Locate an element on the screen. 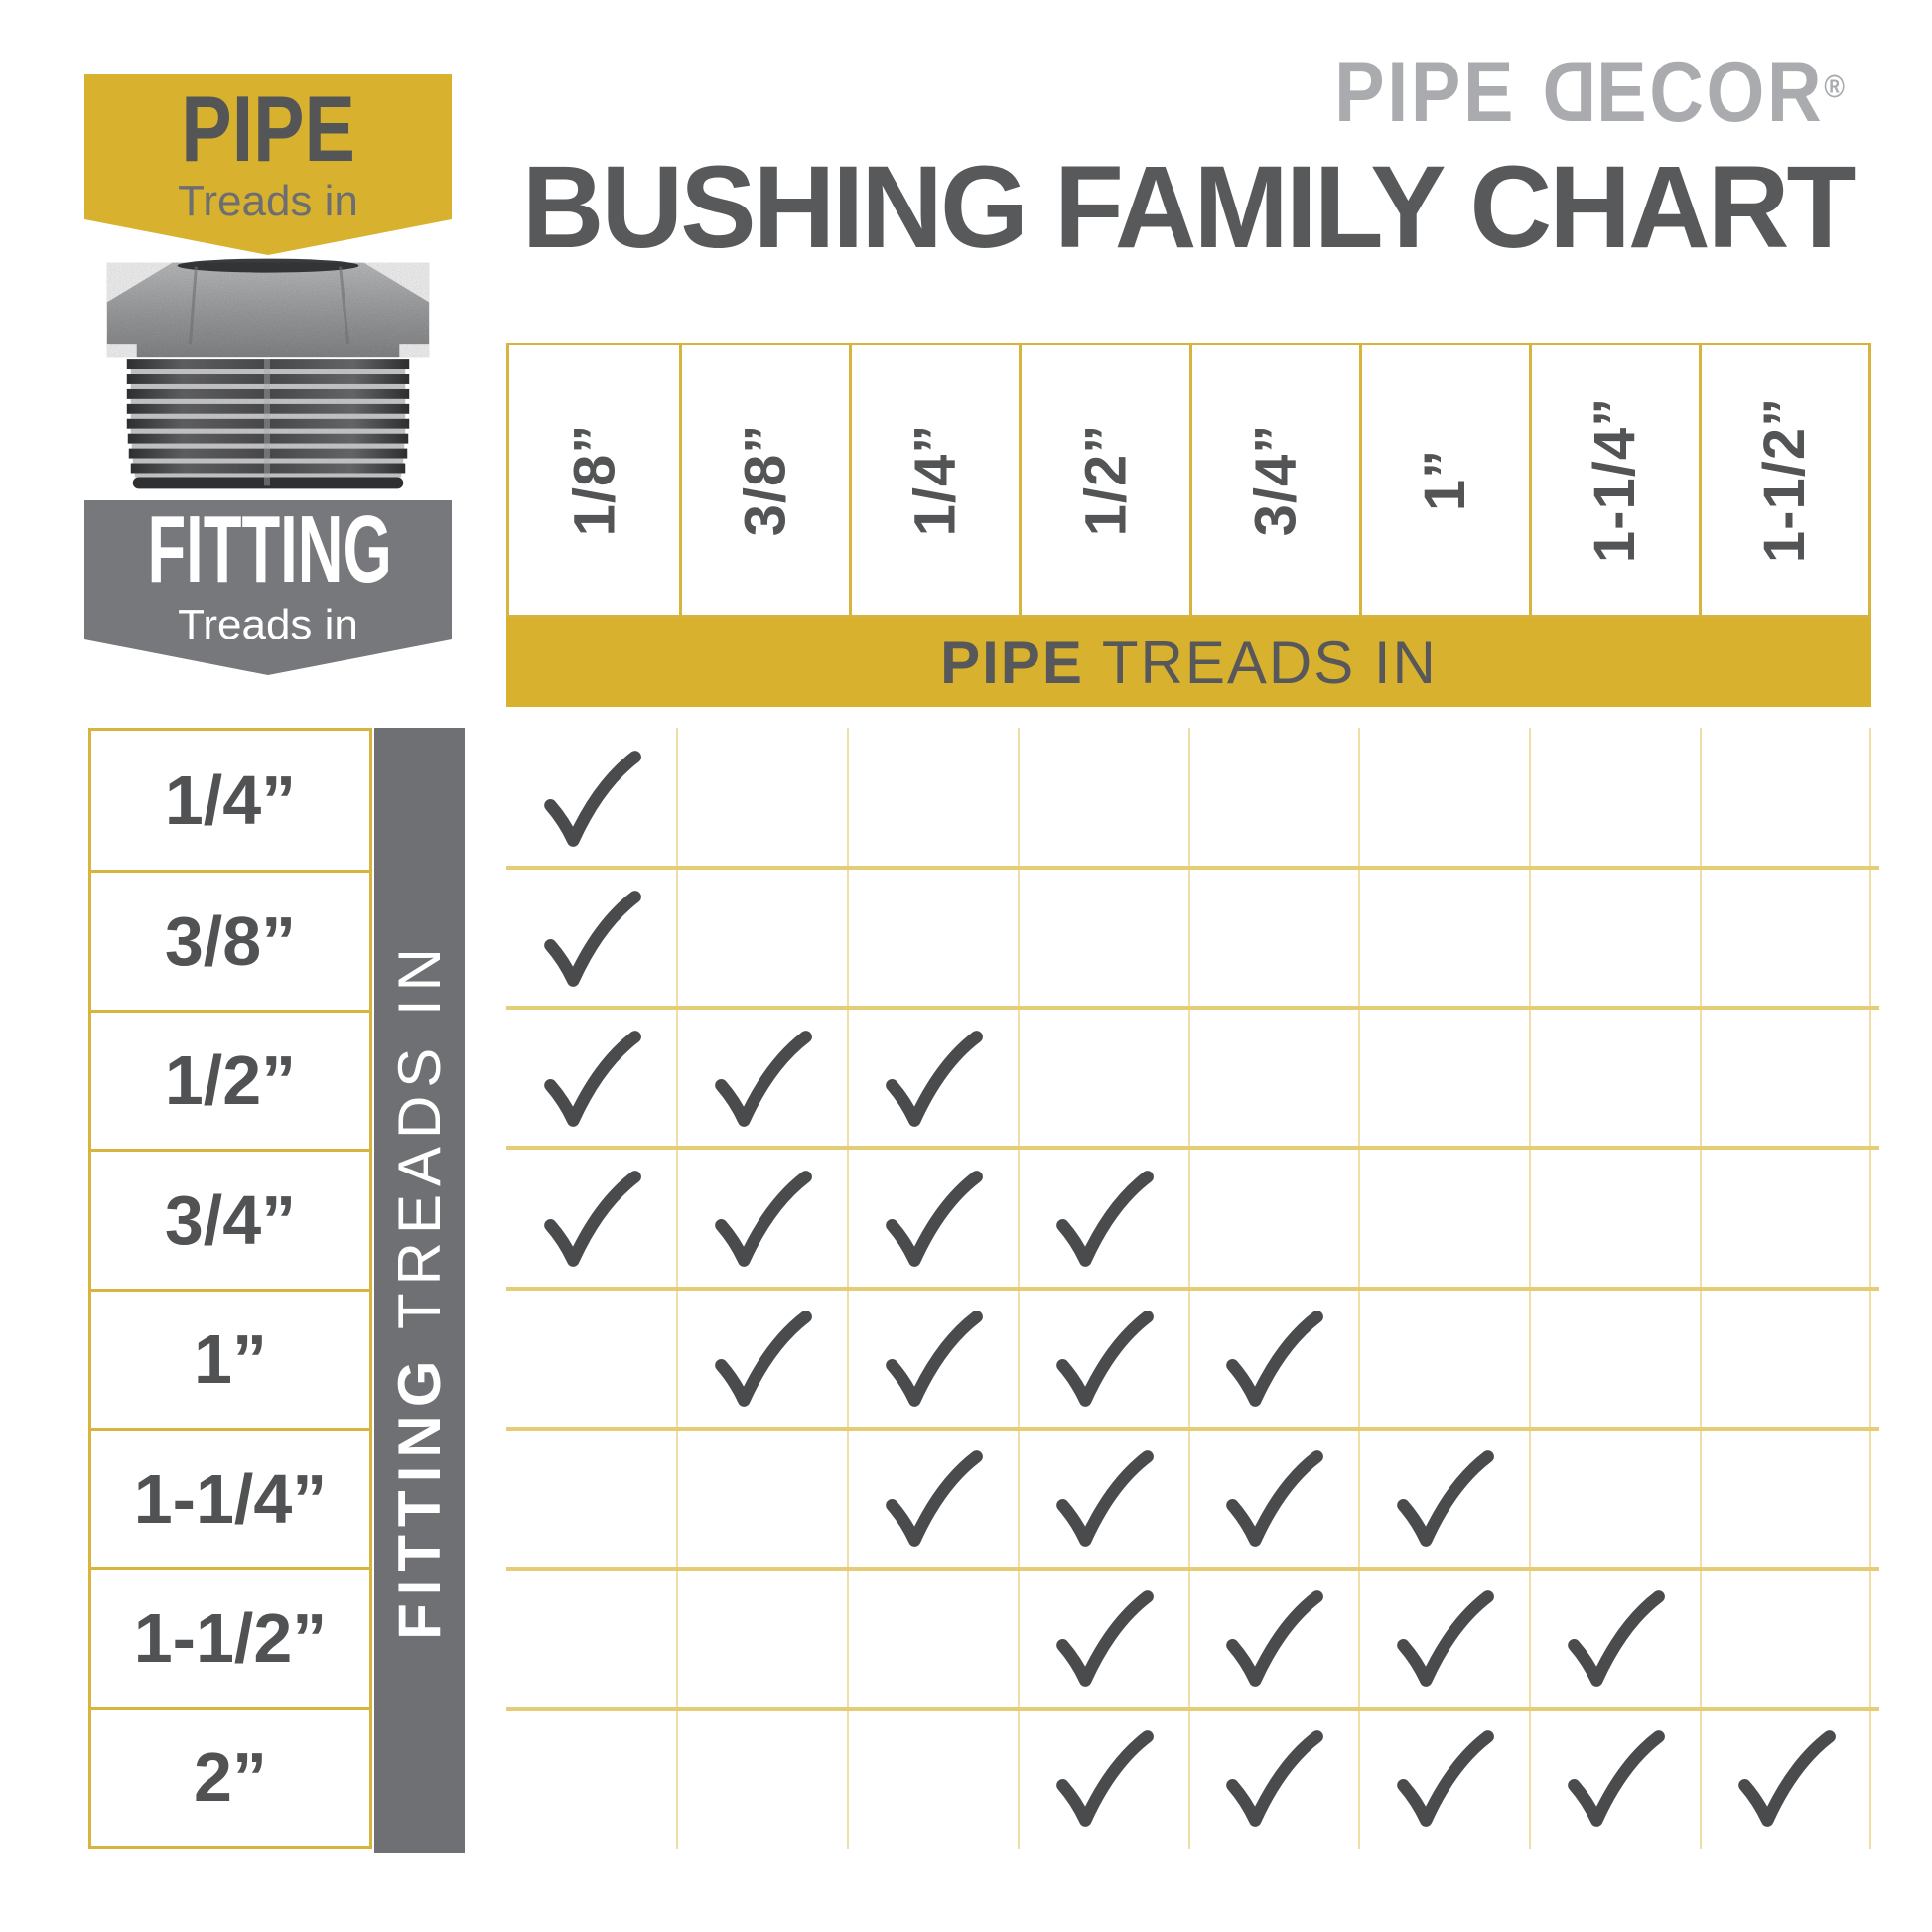 The height and width of the screenshot is (1932, 1932). column-header-label: 1” is located at coordinates (1446, 480).